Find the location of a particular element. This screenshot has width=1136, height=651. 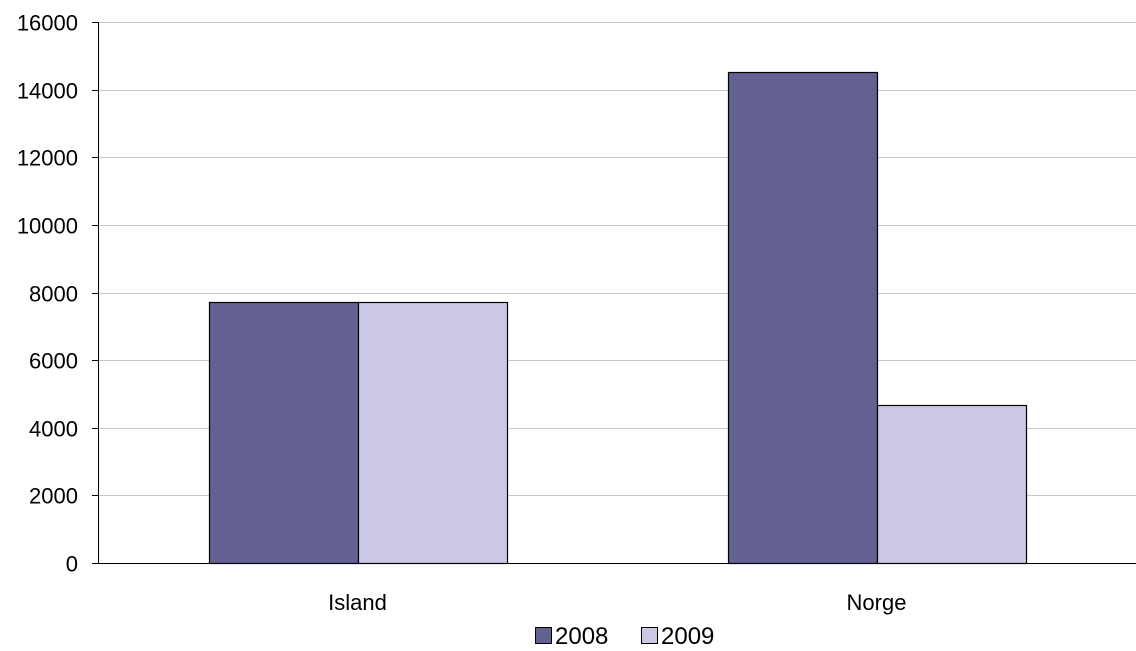

y-tick-labels: 0 2000 4000 6000 8000 10000 12000 14000 16000 is located at coordinates (47, 294).